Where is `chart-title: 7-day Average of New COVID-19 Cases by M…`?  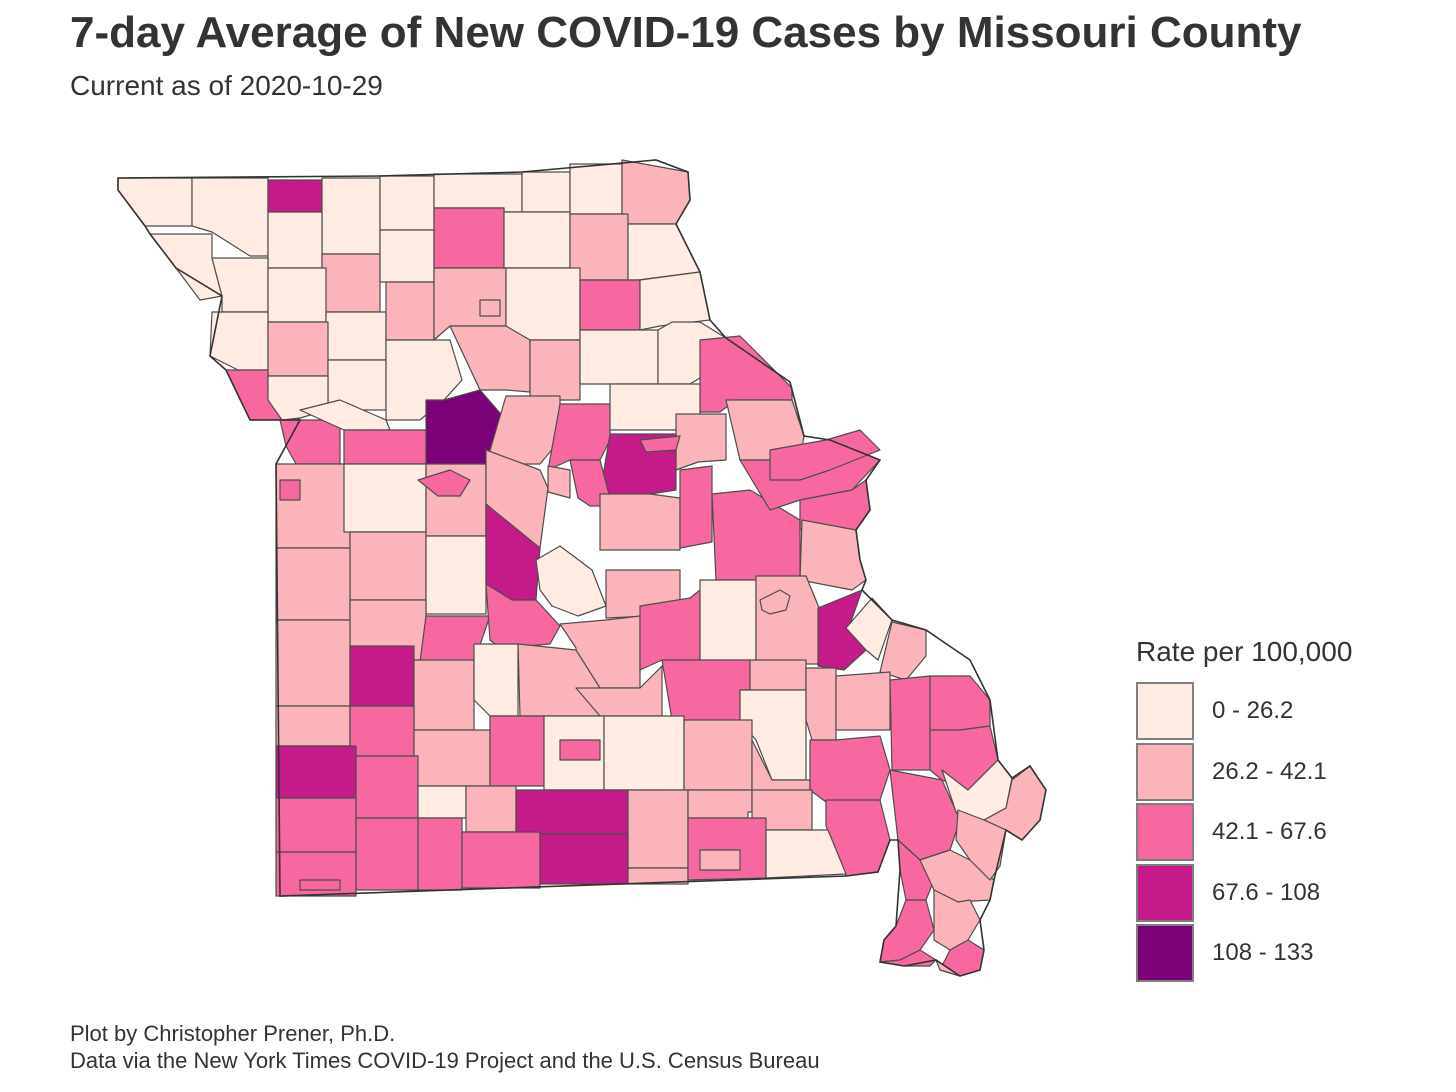 chart-title: 7-day Average of New COVID-19 Cases by M… is located at coordinates (686, 32).